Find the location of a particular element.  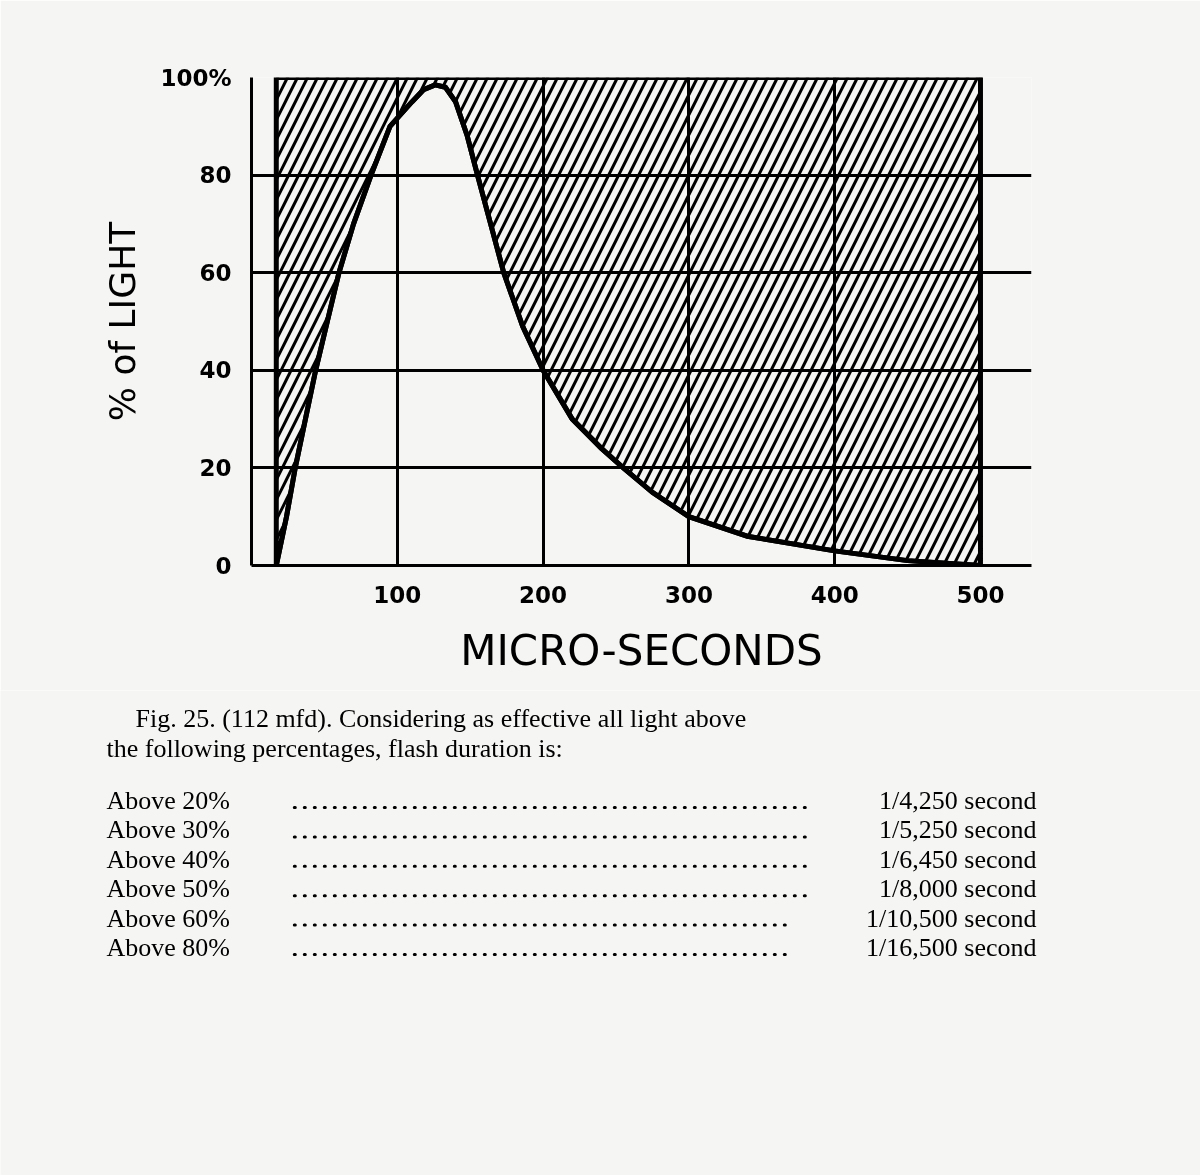

y-tick-label: 60 is located at coordinates (215, 272).